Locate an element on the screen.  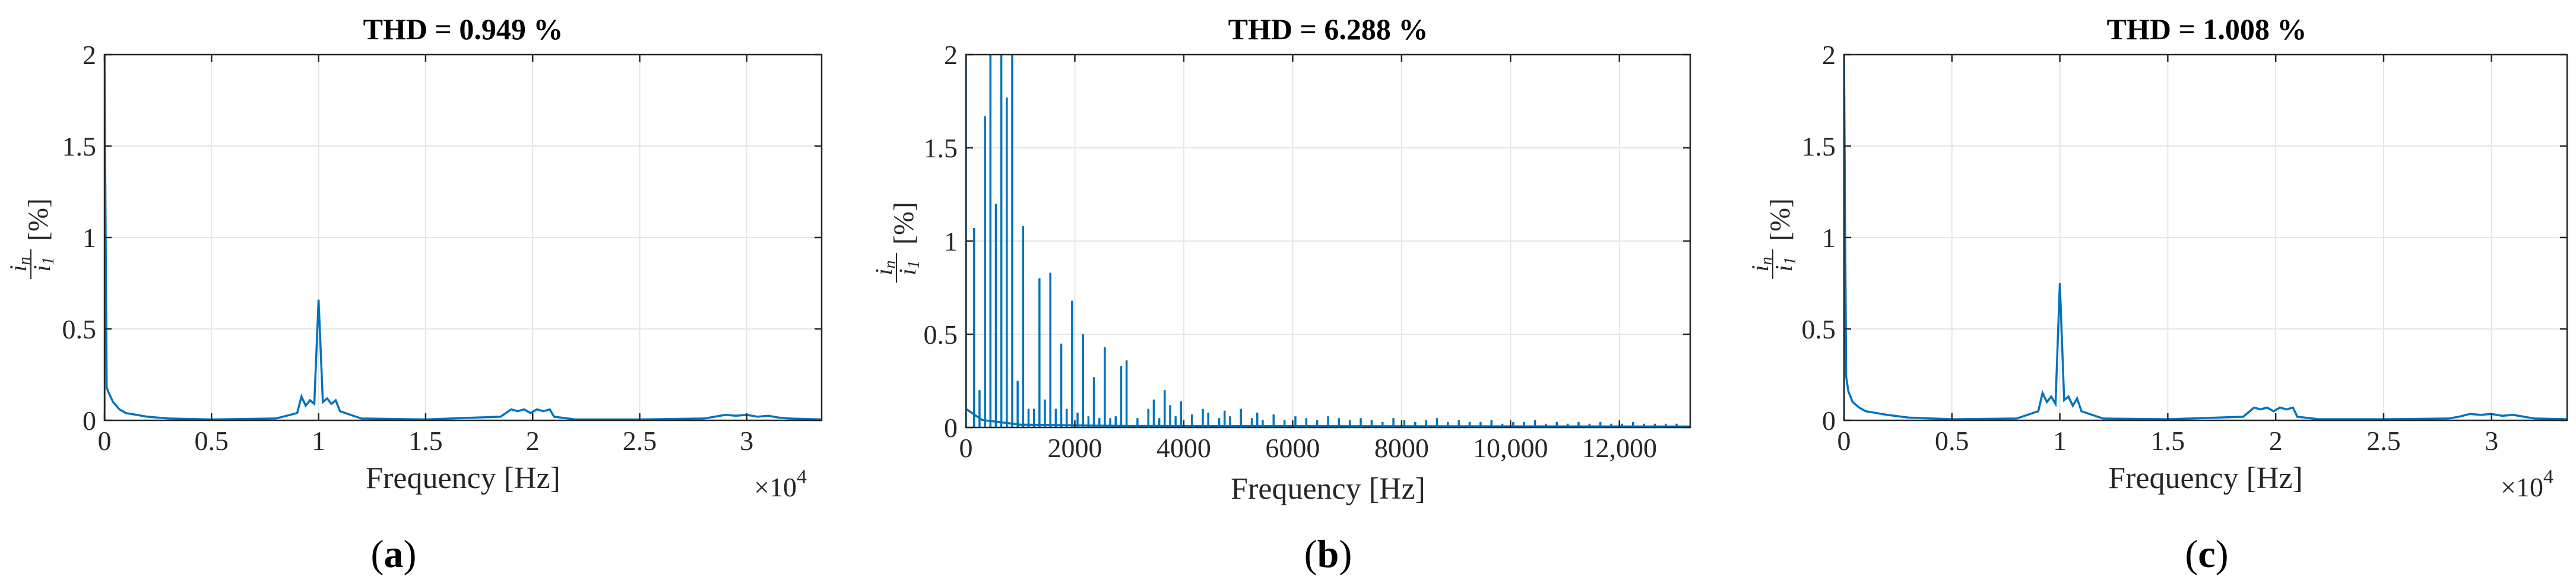
x-tick-label: 10,000 is located at coordinates (1510, 448).